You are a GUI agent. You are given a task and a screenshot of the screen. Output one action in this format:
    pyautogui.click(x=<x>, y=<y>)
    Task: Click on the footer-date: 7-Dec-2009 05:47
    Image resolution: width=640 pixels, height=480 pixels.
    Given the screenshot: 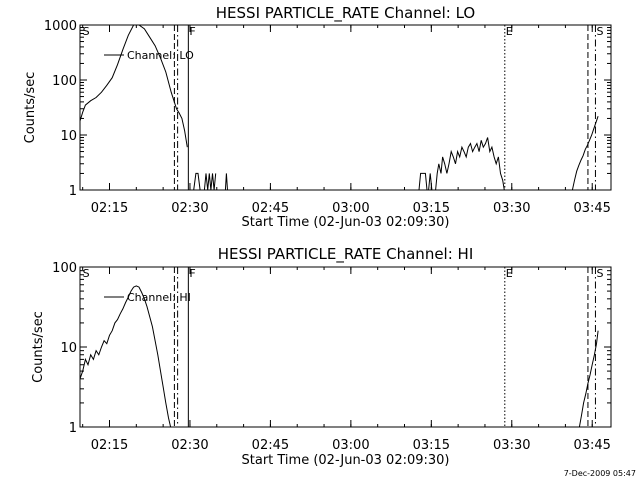 What is the action you would take?
    pyautogui.click(x=600, y=473)
    